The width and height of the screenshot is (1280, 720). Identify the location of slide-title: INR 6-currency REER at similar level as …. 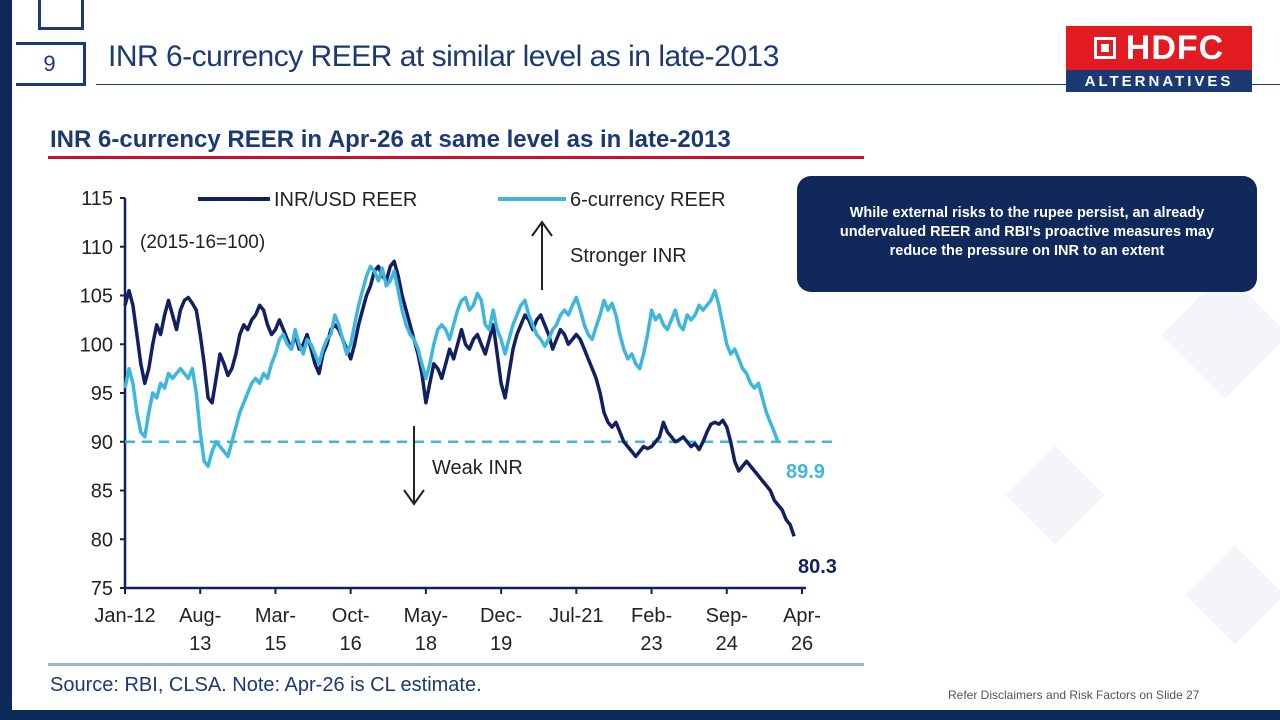
(443, 56).